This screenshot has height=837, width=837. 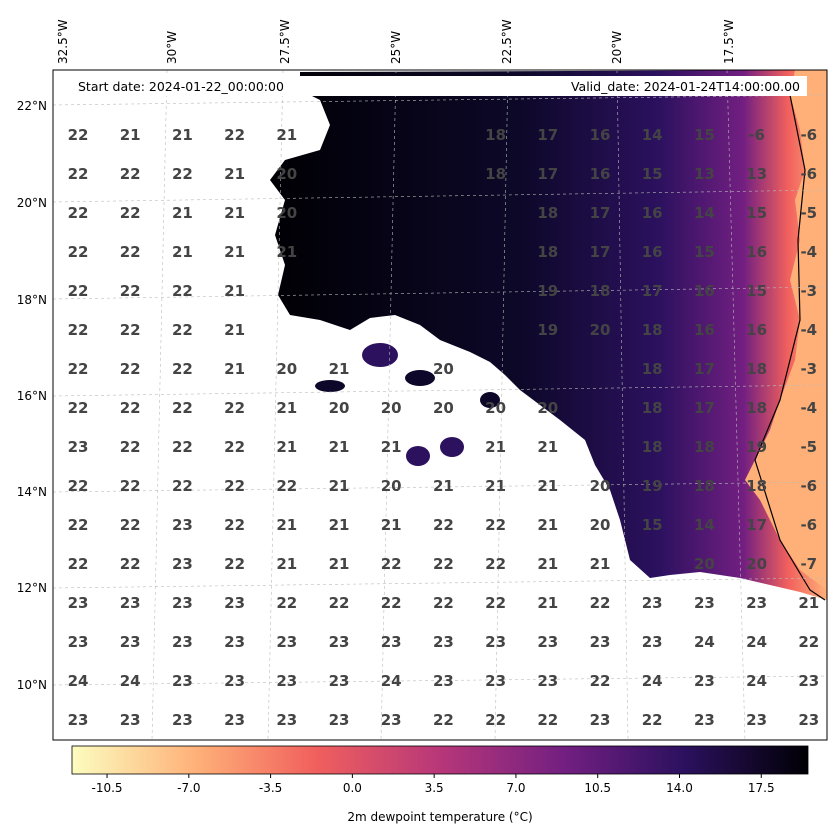 I want to click on colorbar-label: 2m dewpoint temperature (°C), so click(x=439, y=817).